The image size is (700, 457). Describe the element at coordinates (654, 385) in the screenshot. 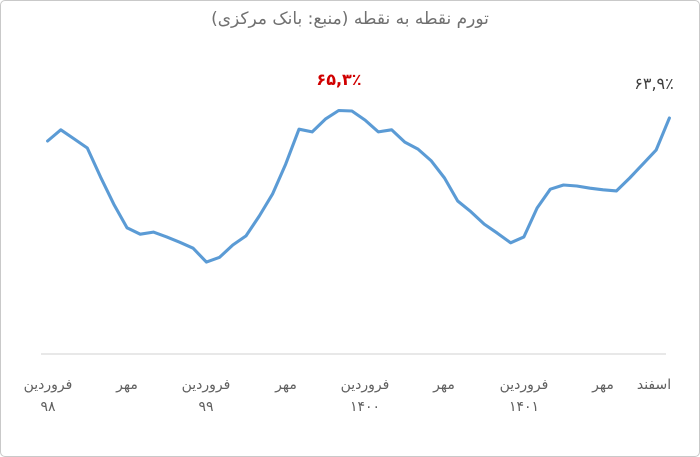

I see `x-tick-month-label: اسفند` at that location.